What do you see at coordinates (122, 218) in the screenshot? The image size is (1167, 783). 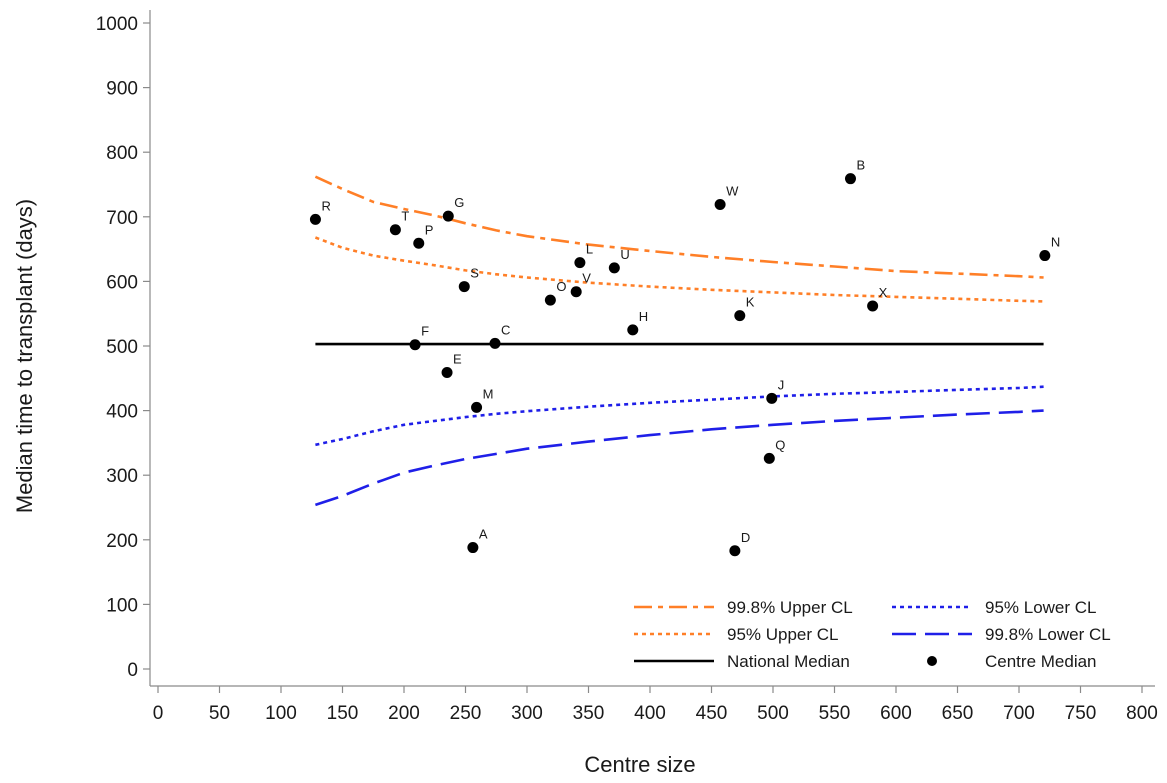 I see `y-tick-label: 700` at bounding box center [122, 218].